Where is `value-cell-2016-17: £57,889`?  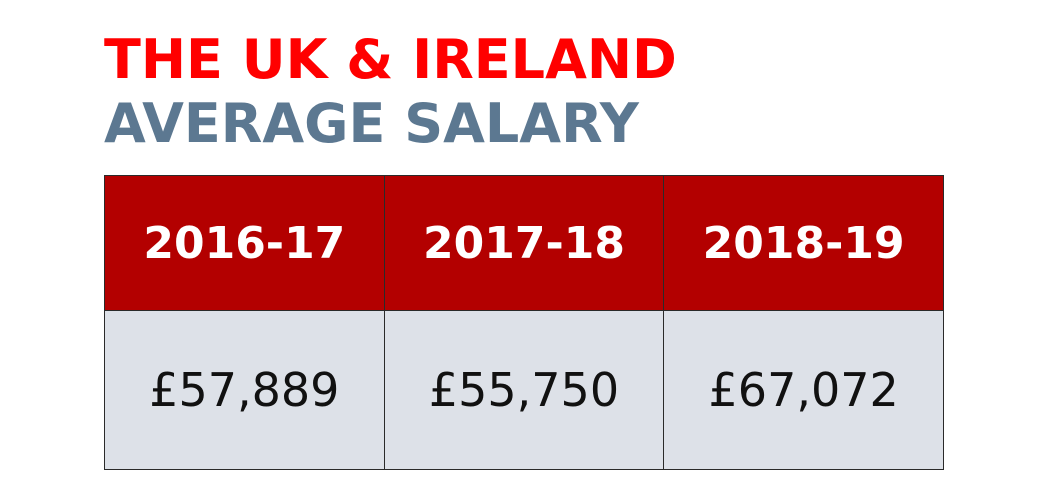
value-cell-2016-17: £57,889 is located at coordinates (244, 390).